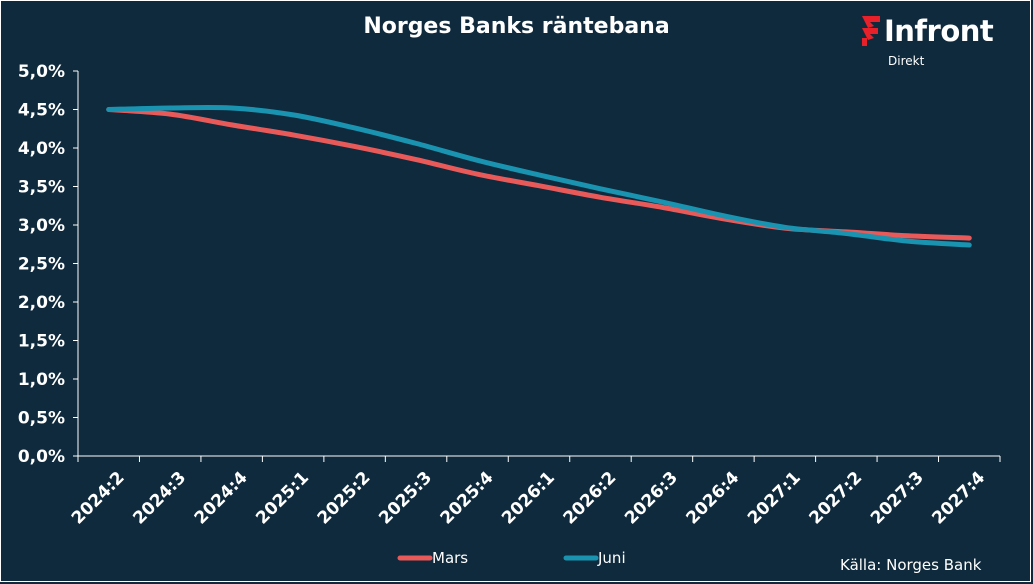 The width and height of the screenshot is (1033, 584). What do you see at coordinates (221, 498) in the screenshot?
I see `x-tick-label: 2024:4` at bounding box center [221, 498].